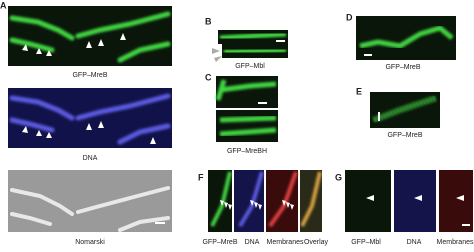  I want to click on panel-letter: E, so click(359, 91).